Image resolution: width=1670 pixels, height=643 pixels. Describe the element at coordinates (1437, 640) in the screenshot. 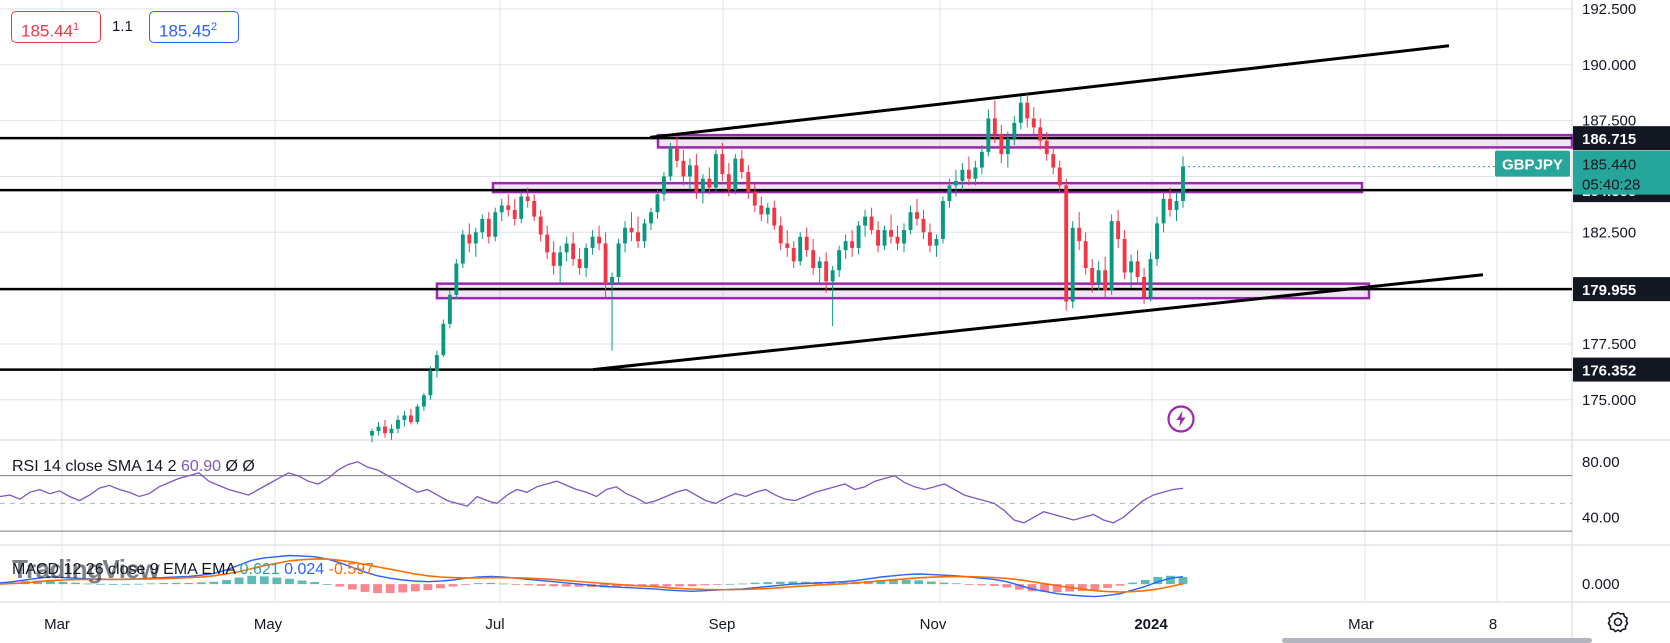

I see `scrollbar` at that location.